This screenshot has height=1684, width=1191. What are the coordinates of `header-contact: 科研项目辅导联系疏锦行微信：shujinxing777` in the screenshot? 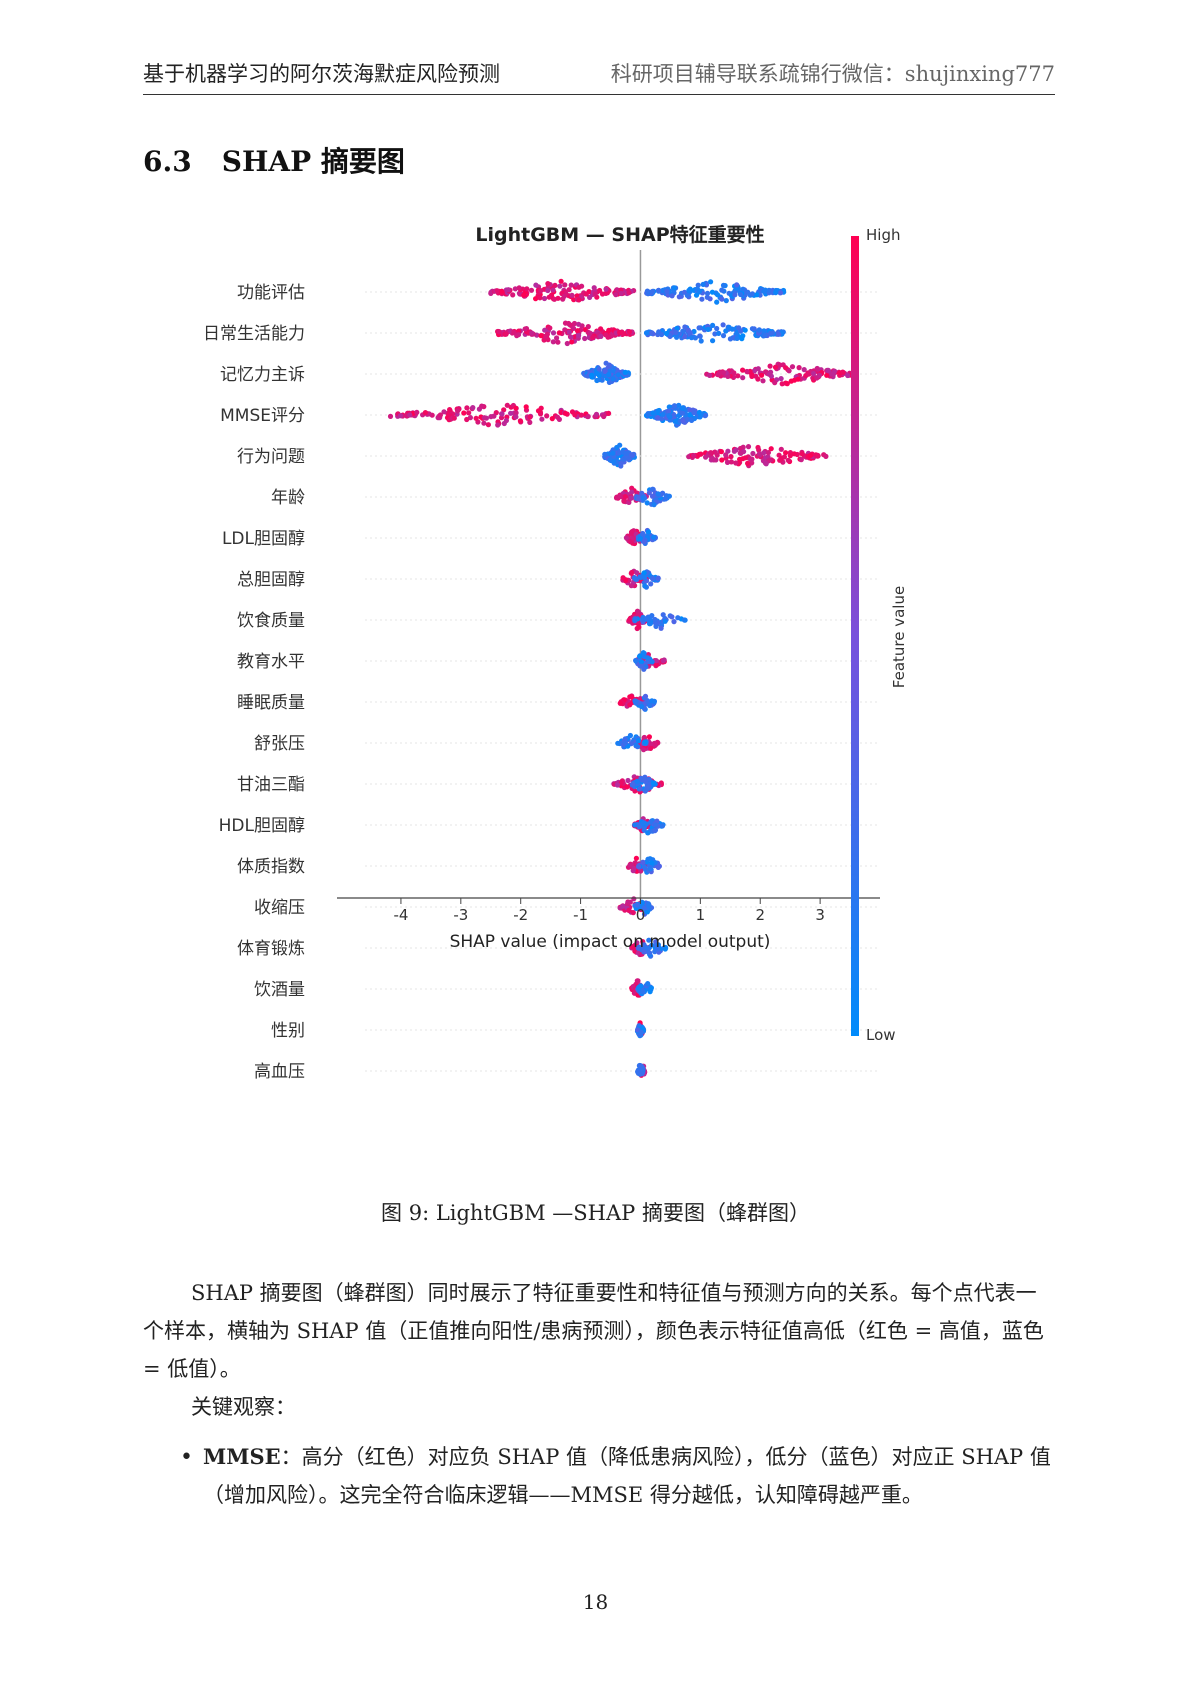 It's located at (832, 74).